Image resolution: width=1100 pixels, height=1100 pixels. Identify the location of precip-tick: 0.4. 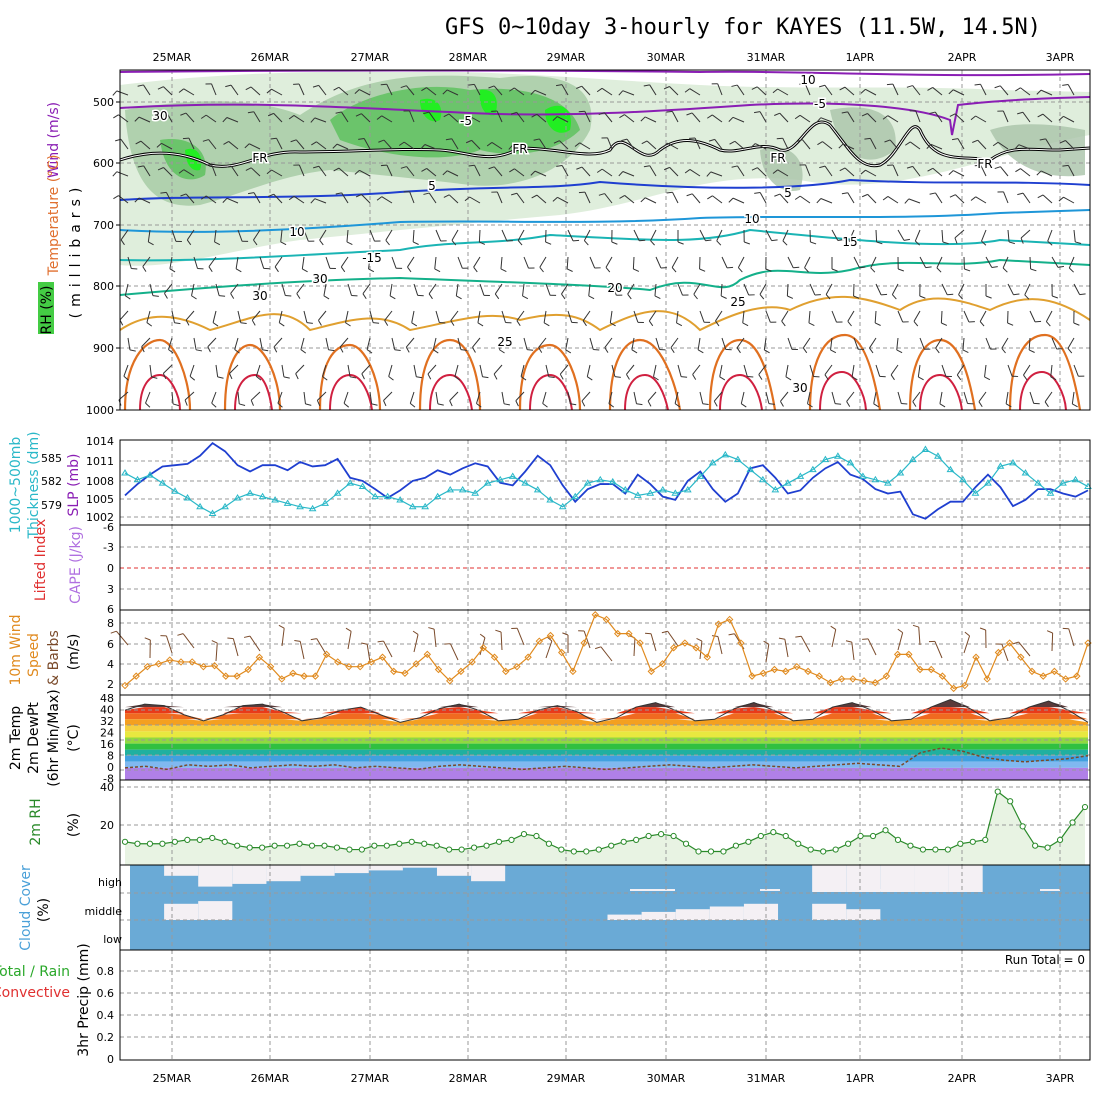
(106, 1015).